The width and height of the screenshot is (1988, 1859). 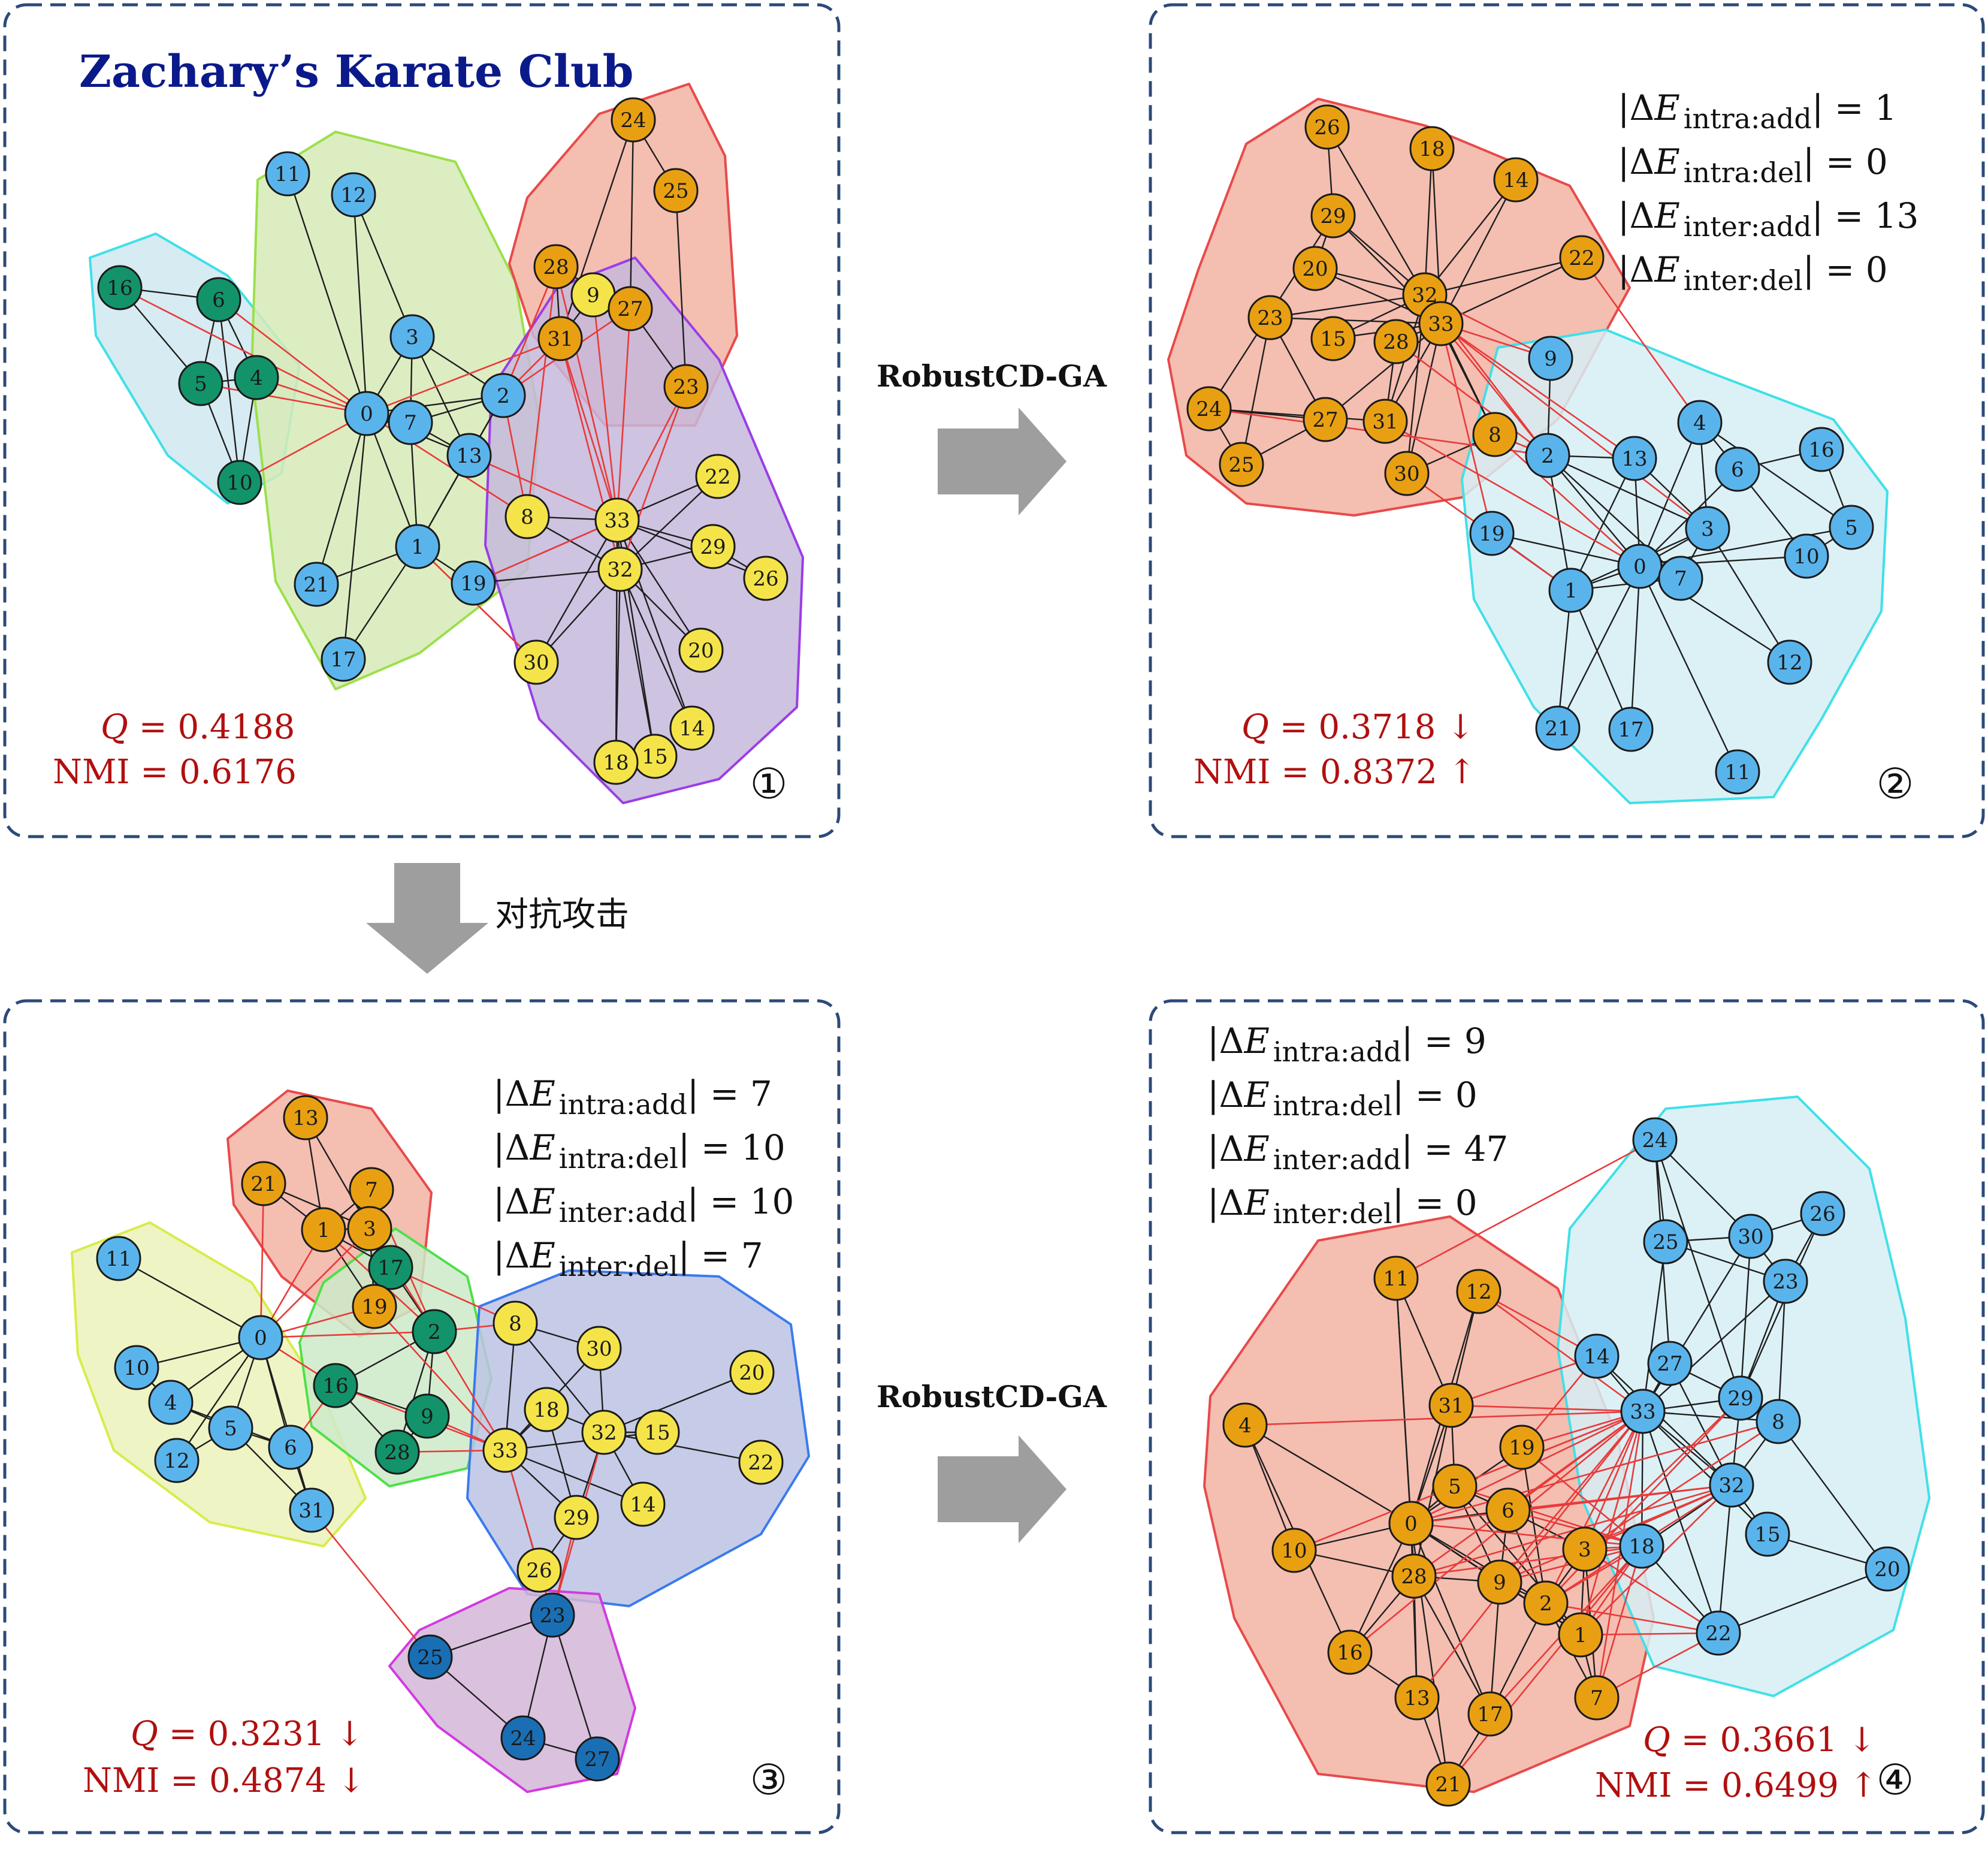 I want to click on node-23: 23, so click(x=552, y=1615).